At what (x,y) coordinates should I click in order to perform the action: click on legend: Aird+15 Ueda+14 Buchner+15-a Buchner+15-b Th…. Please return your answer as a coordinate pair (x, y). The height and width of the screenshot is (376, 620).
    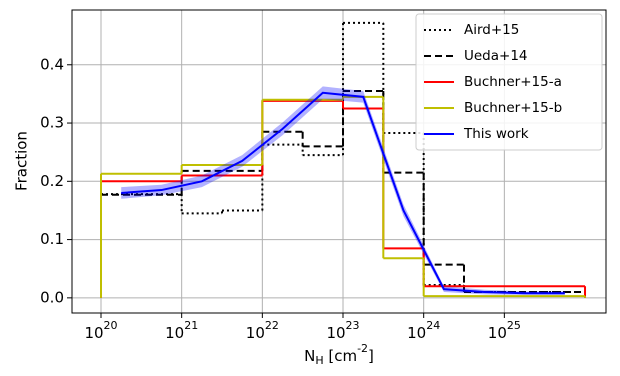
    Looking at the image, I should click on (509, 82).